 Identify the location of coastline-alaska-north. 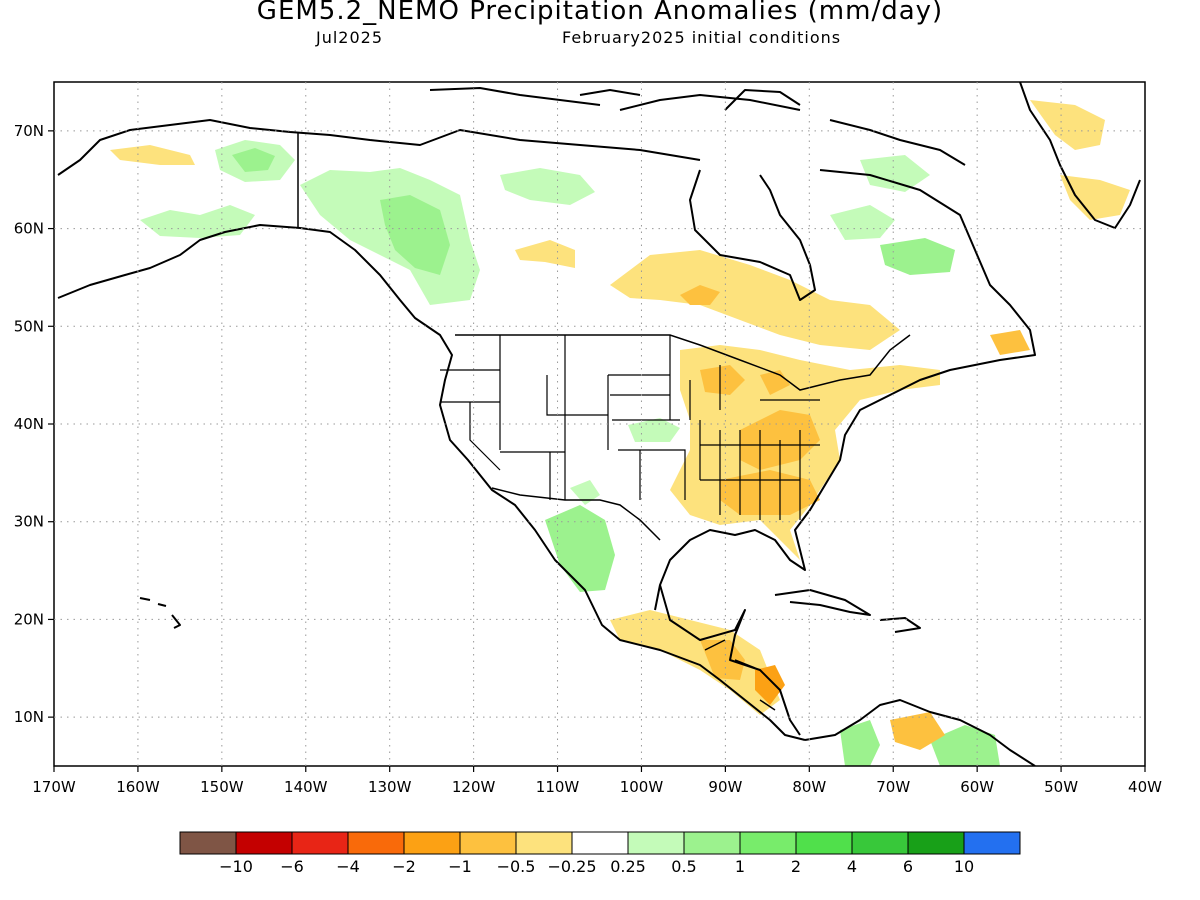
(379, 147).